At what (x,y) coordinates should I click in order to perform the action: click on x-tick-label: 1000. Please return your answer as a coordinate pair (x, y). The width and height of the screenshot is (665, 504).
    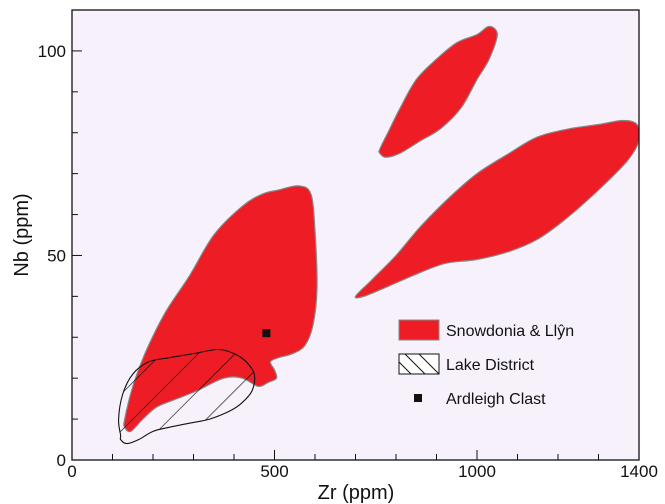
    Looking at the image, I should click on (477, 471).